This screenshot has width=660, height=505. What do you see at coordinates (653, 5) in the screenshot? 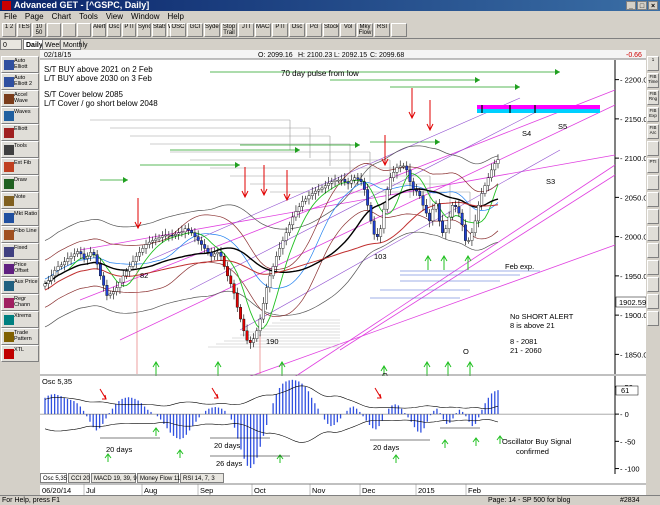
I see `close-button: ×` at bounding box center [653, 5].